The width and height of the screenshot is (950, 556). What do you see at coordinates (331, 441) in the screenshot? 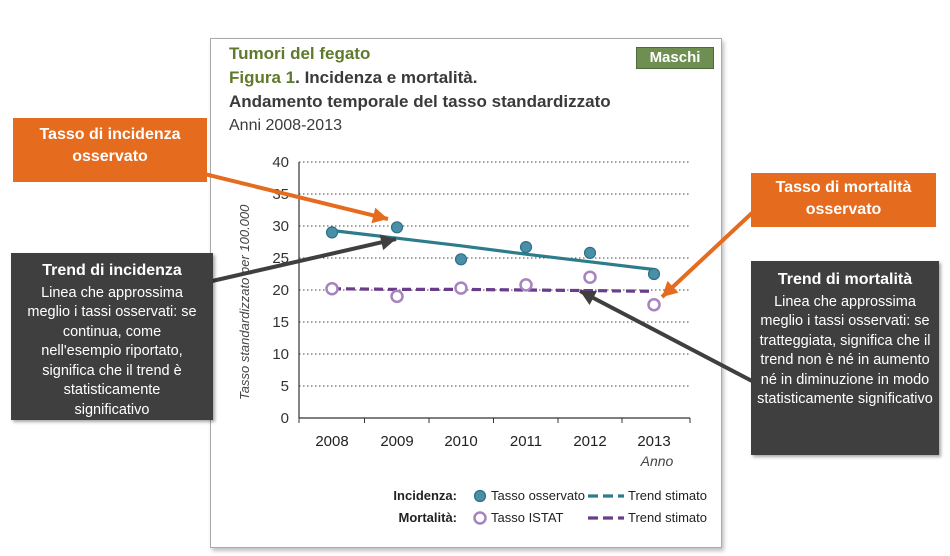
I see `x-tick-label: 2008` at bounding box center [331, 441].